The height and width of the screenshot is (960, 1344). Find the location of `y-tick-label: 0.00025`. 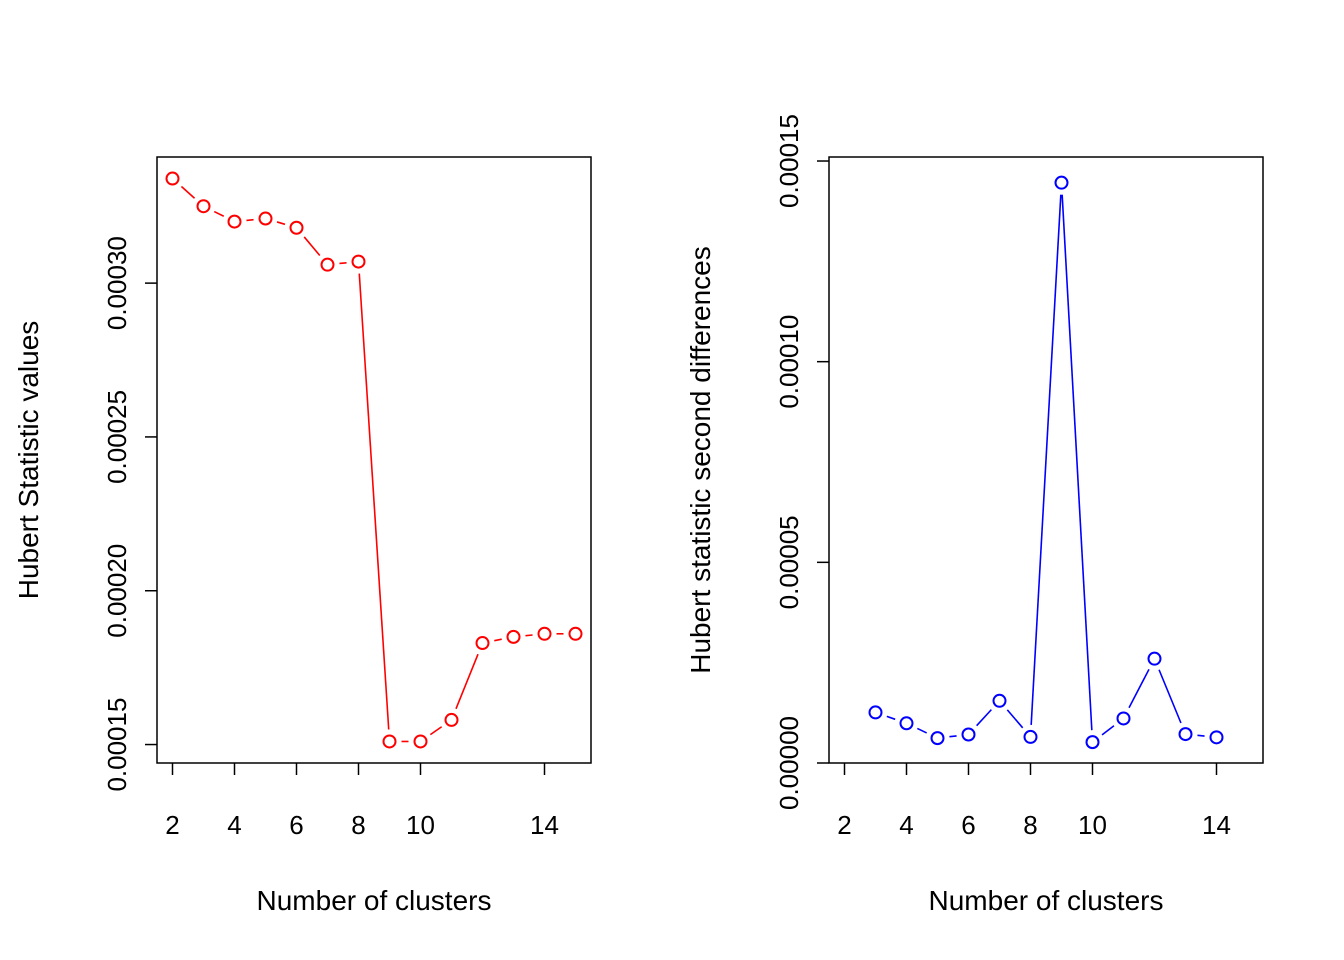

y-tick-label: 0.00025 is located at coordinates (117, 437).